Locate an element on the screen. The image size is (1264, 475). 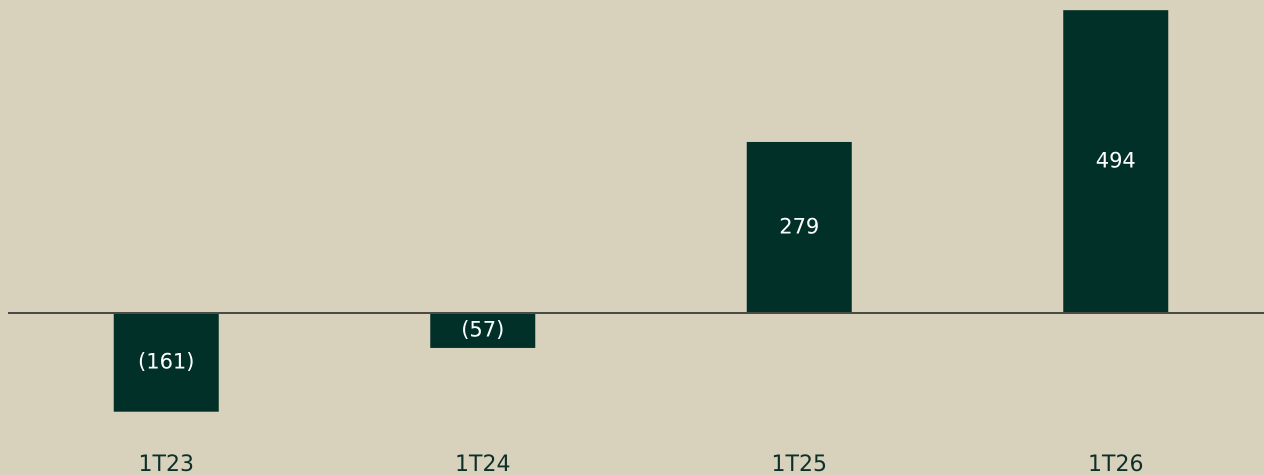
value-label: (161) is located at coordinates (166, 361).